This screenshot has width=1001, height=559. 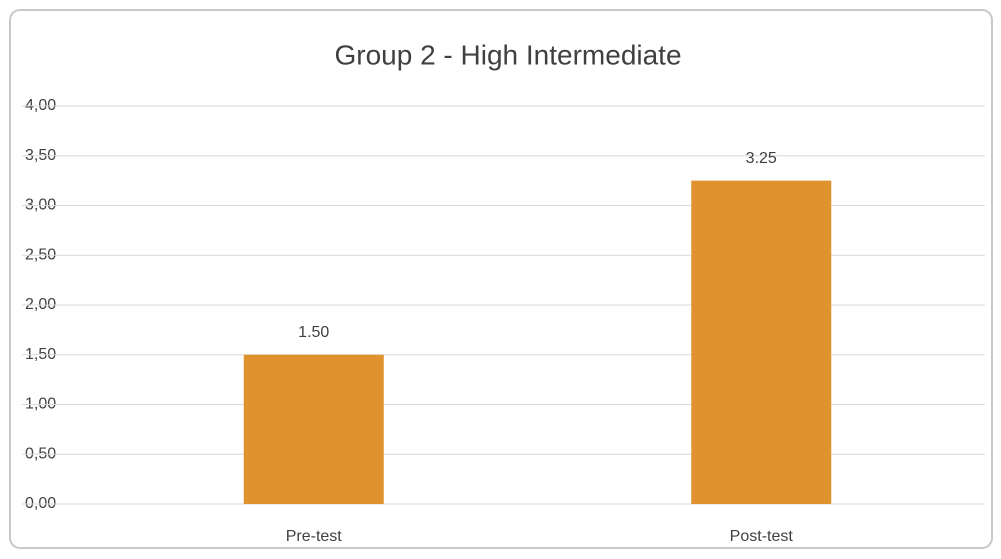 I want to click on x-tick-label: Pre-test, so click(x=314, y=536).